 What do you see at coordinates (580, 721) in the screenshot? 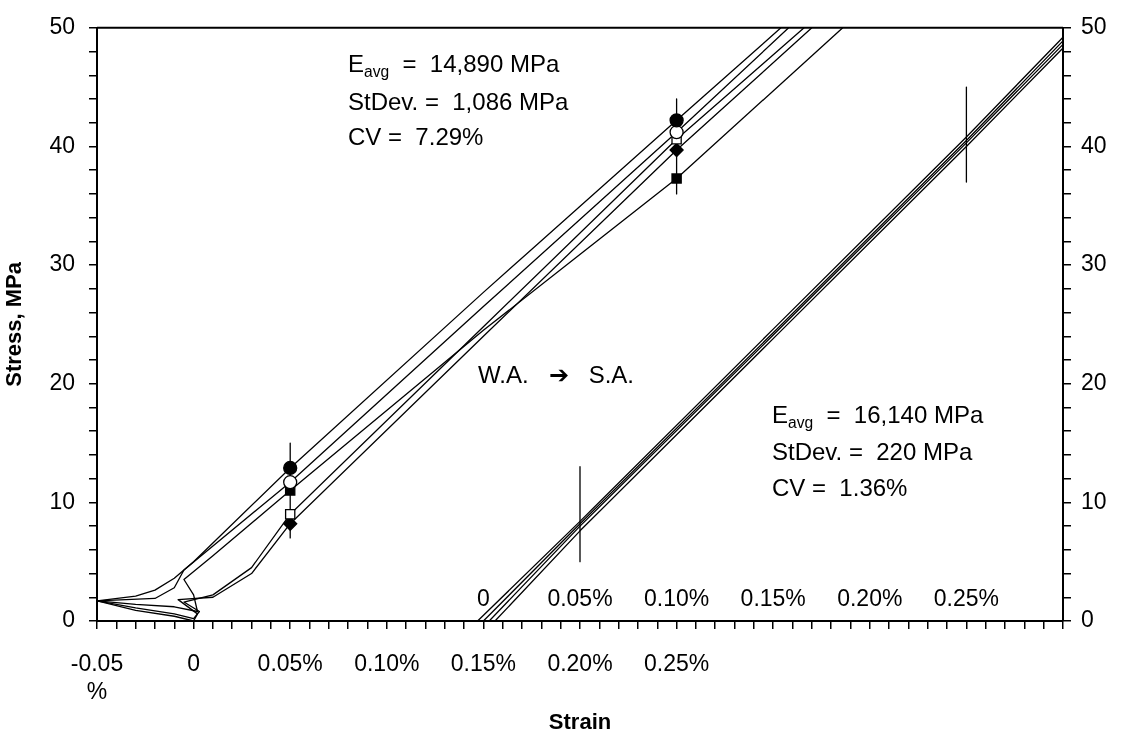
I see `x-axis-title: Strain` at bounding box center [580, 721].